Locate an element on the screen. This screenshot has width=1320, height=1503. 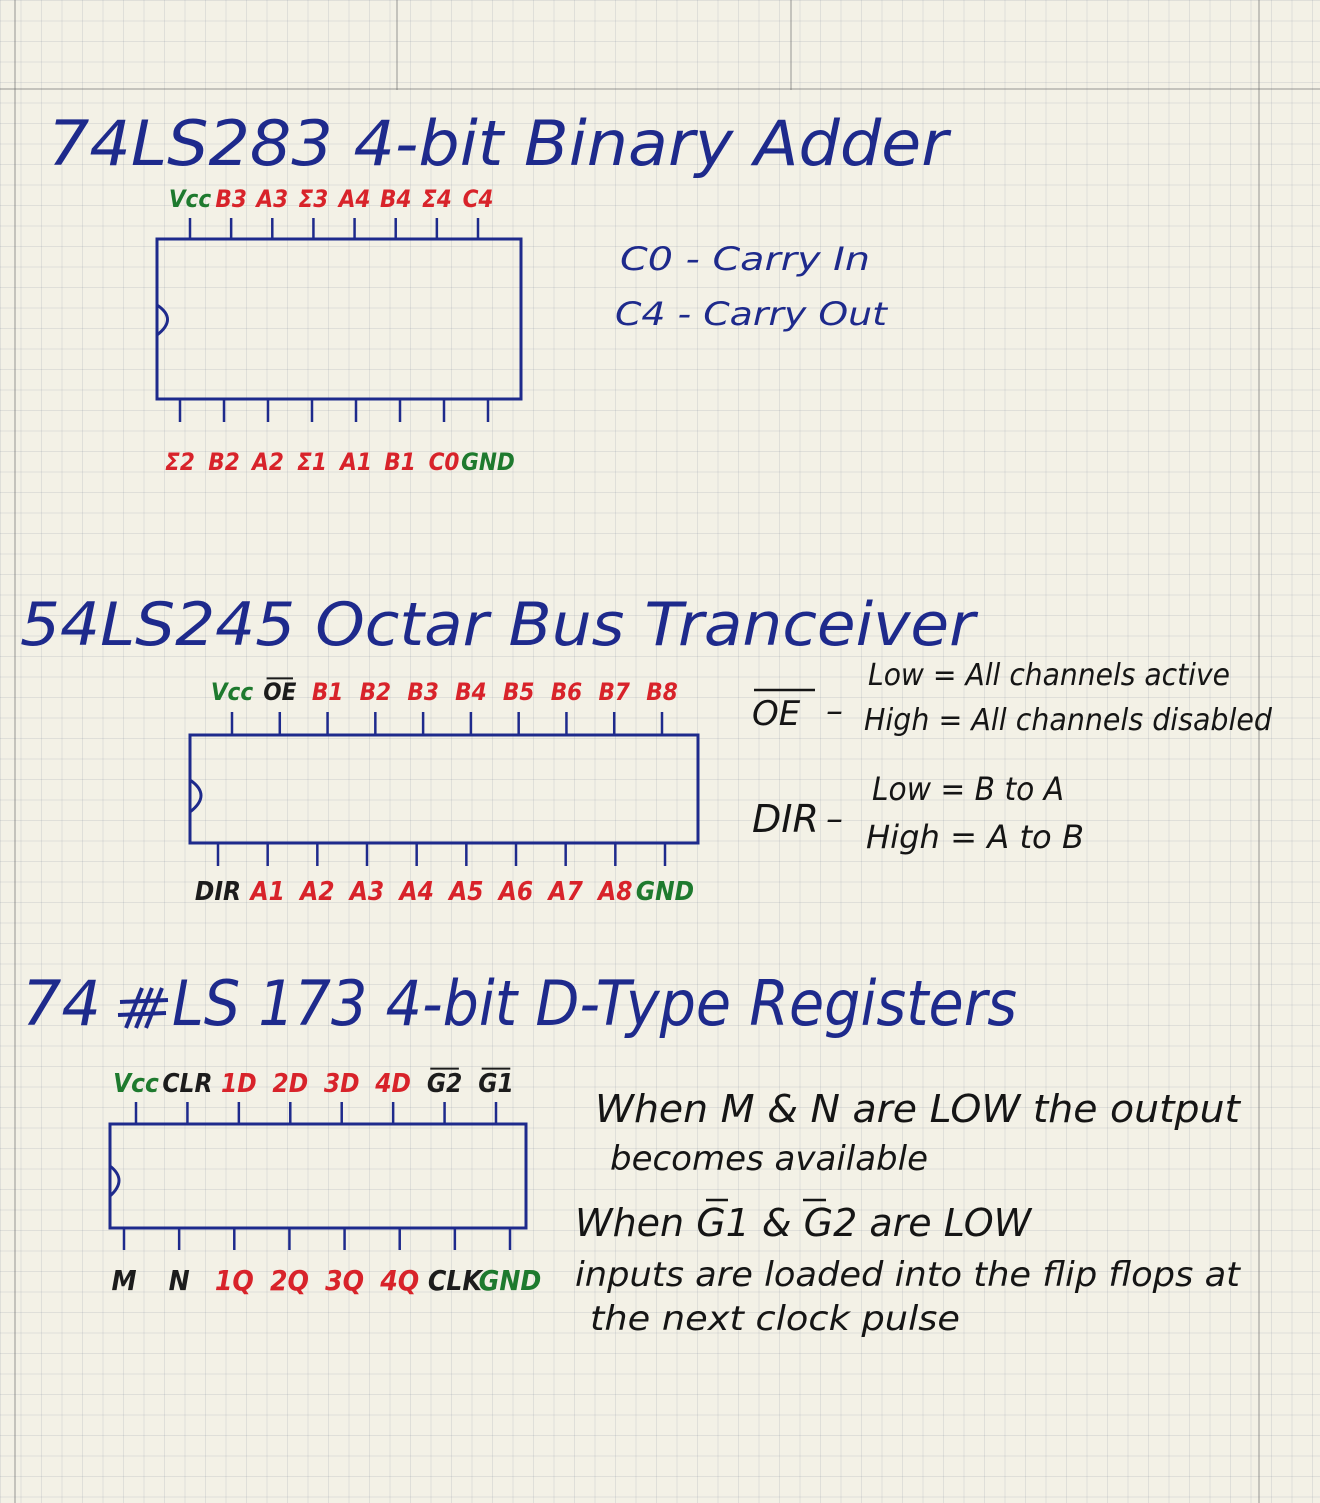
bottom-pin-label-a4-5: A4 is located at coordinates (415, 892).